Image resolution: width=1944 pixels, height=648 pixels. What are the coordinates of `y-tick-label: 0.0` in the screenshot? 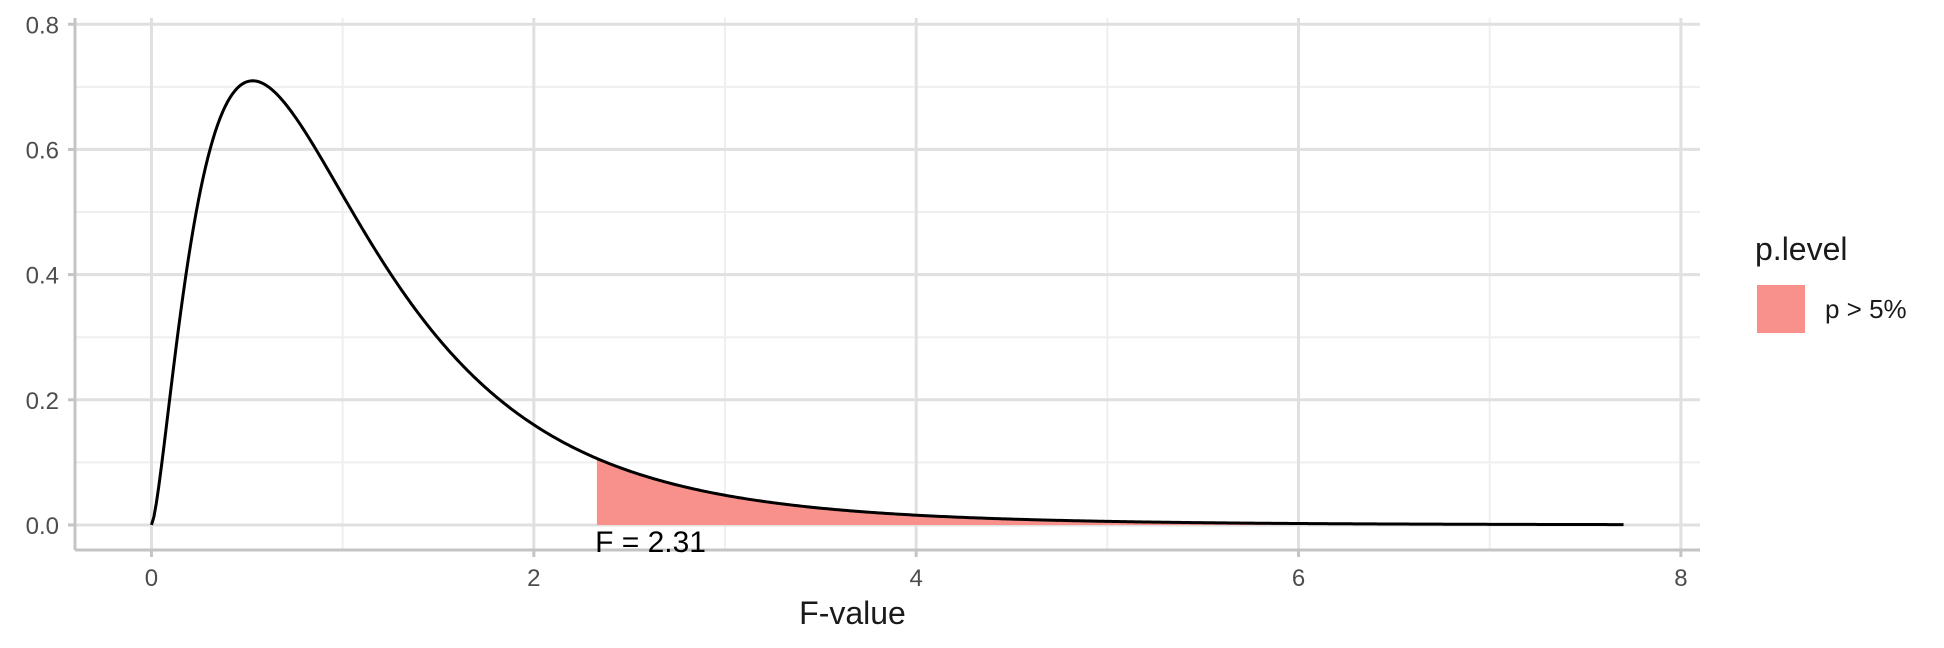 It's located at (42, 526).